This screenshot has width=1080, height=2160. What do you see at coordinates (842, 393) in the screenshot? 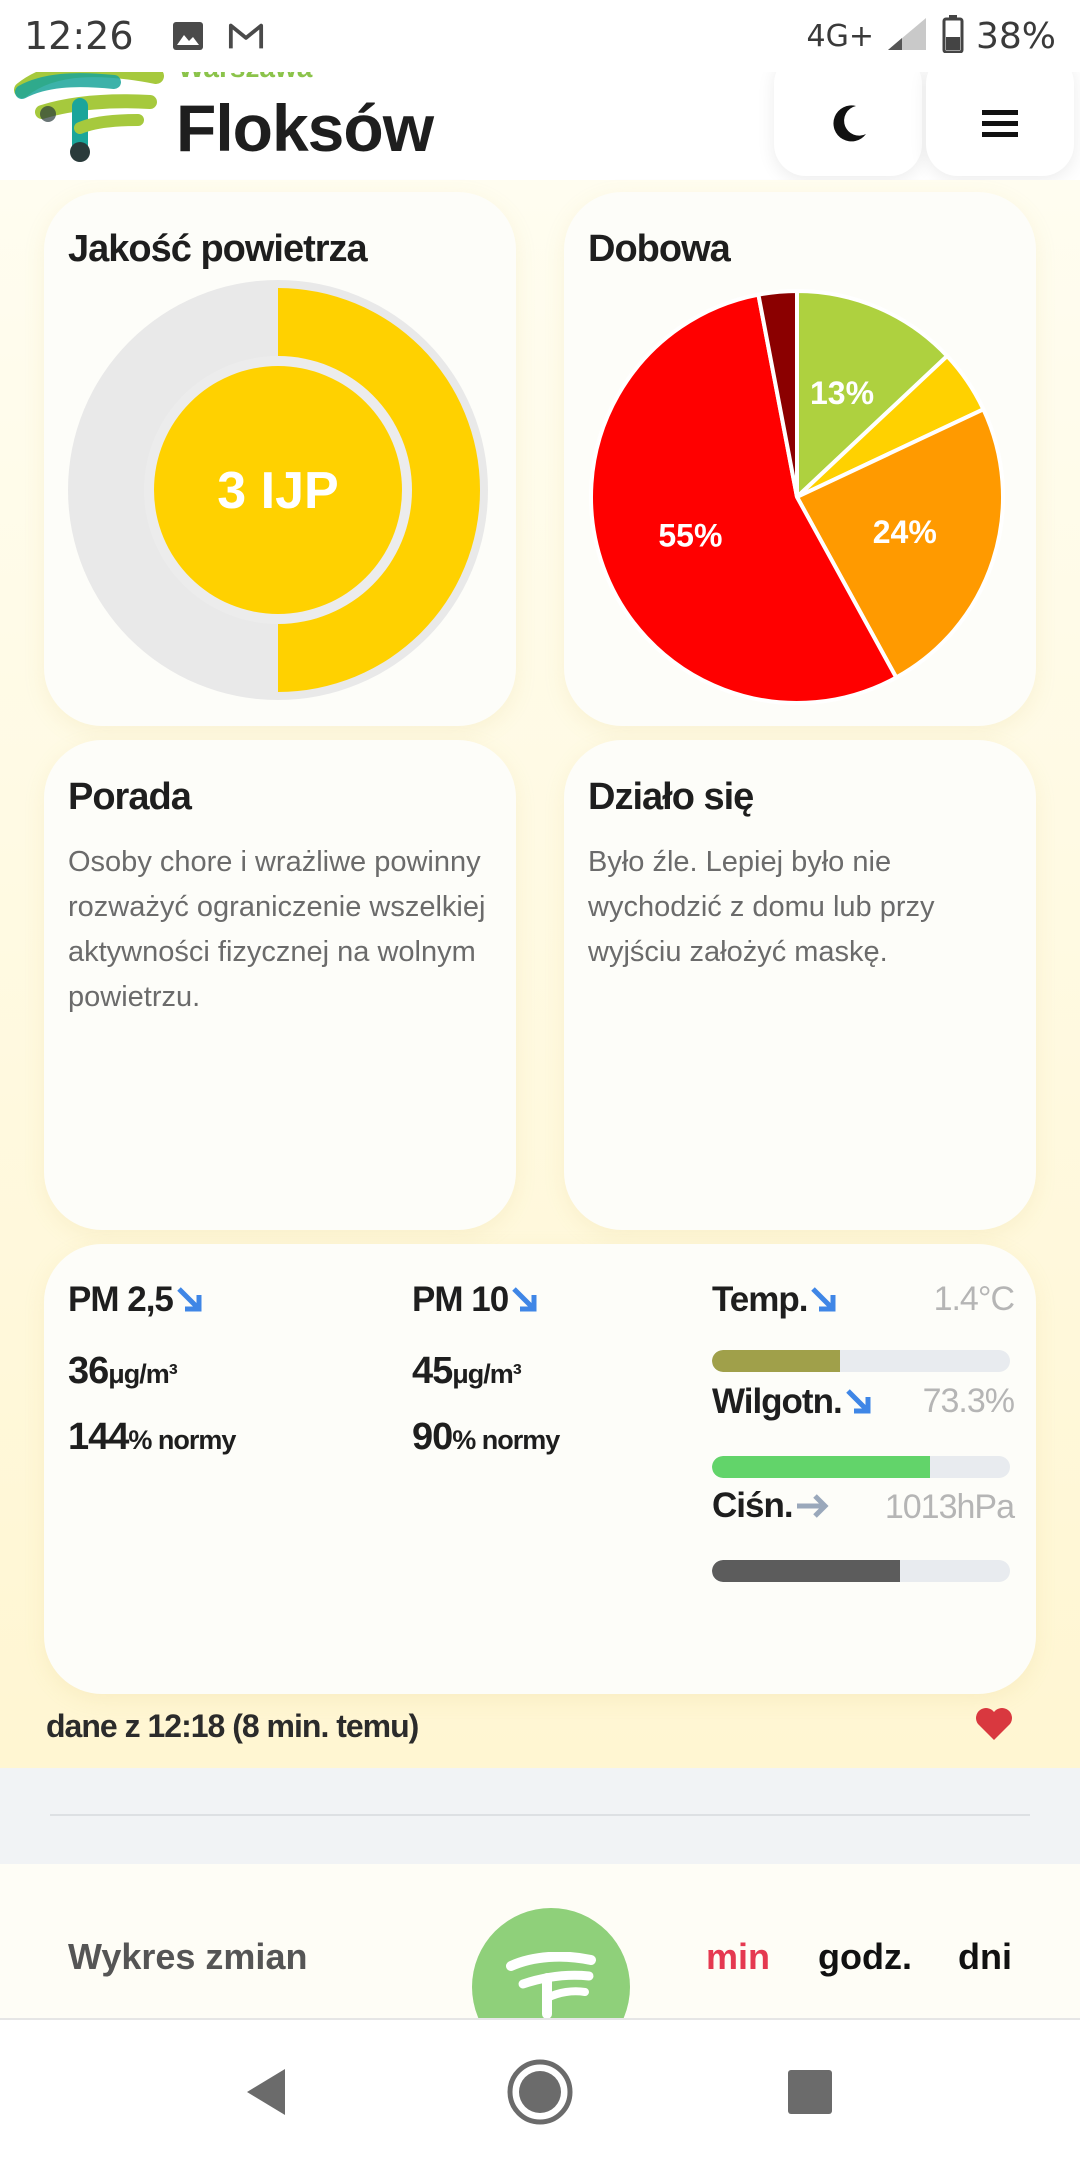
I see `pie-slice-label: 13%` at bounding box center [842, 393].